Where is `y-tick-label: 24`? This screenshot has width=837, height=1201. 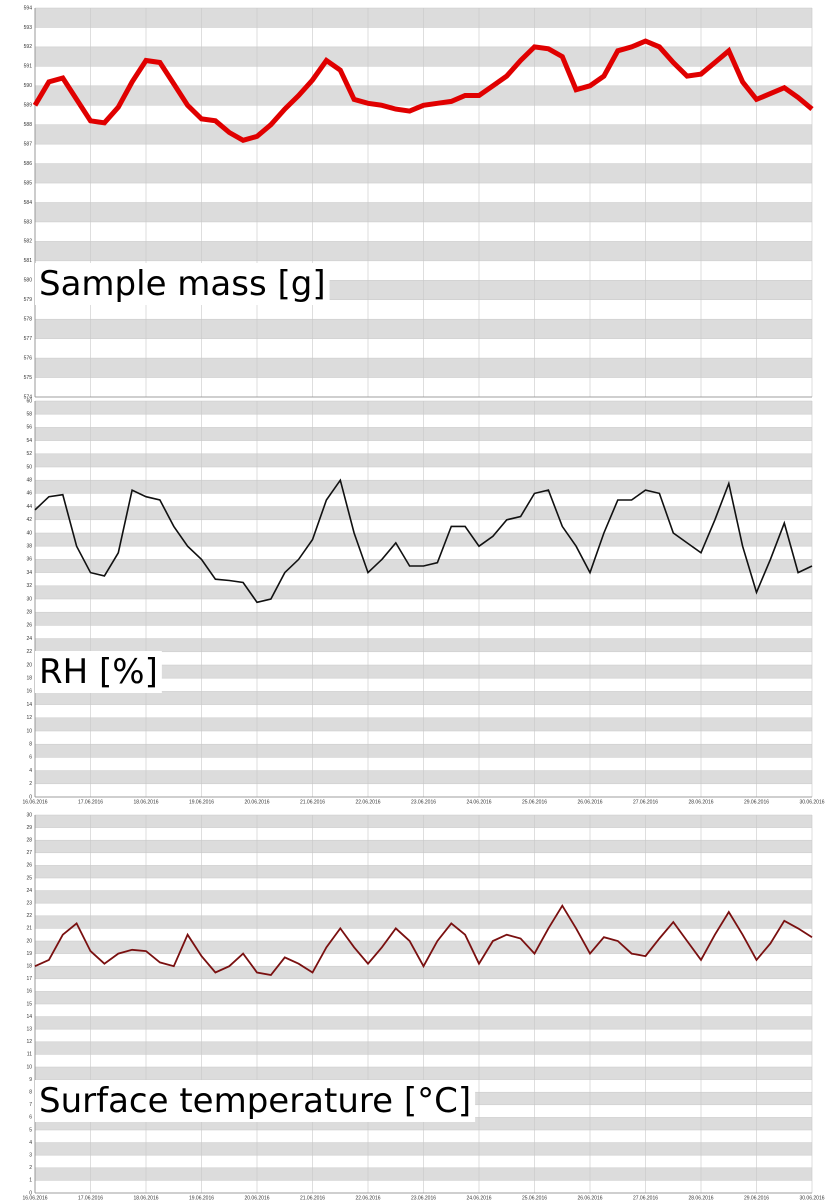
y-tick-label: 24 is located at coordinates (29, 639).